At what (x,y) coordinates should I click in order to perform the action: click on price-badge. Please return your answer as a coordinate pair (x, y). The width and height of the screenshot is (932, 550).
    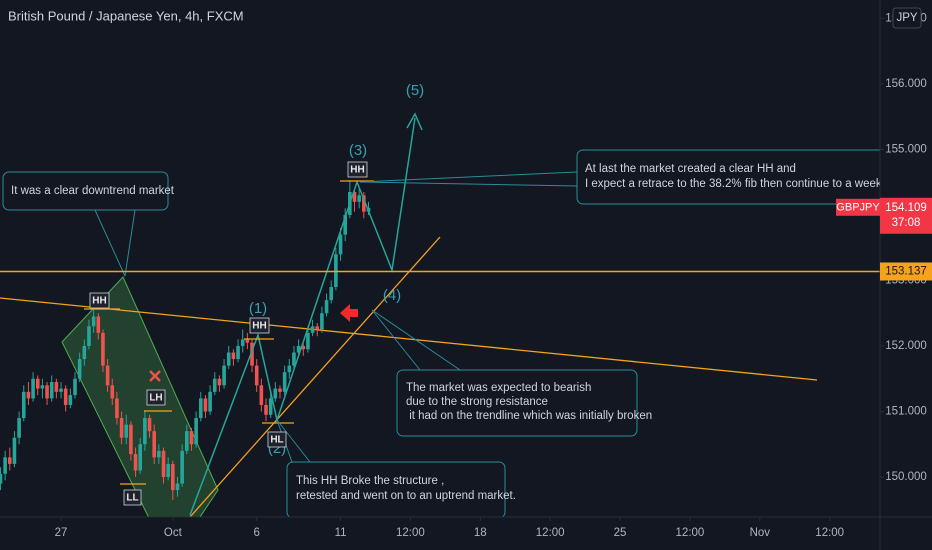
    Looking at the image, I should click on (906, 215).